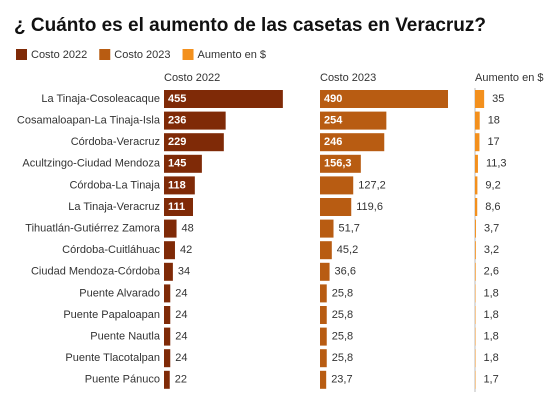 This screenshot has height=404, width=558. Describe the element at coordinates (111, 250) in the screenshot. I see `category-label: Córdoba-Cuitláhuac` at that location.